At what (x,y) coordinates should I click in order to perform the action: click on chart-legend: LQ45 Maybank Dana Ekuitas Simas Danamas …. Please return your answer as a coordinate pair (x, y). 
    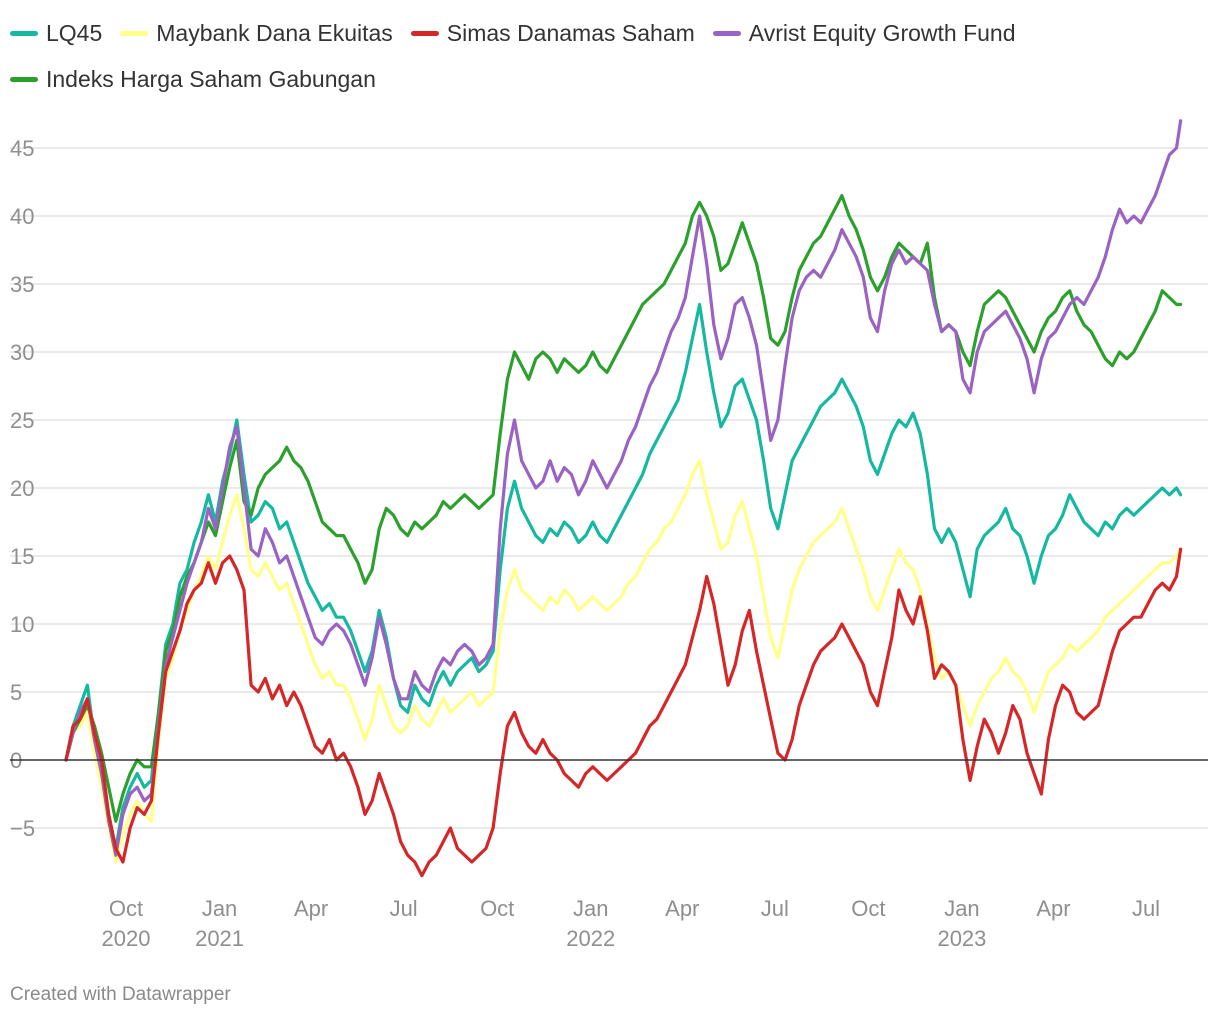
    Looking at the image, I should click on (600, 56).